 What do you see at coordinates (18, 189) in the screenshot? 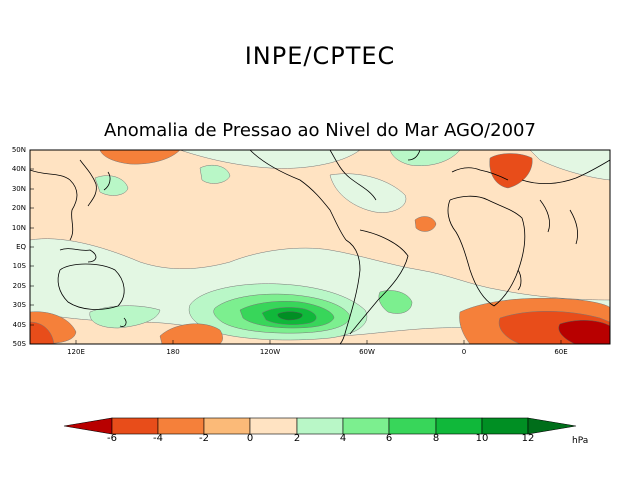
I see `lat-label: 30N` at bounding box center [18, 189].